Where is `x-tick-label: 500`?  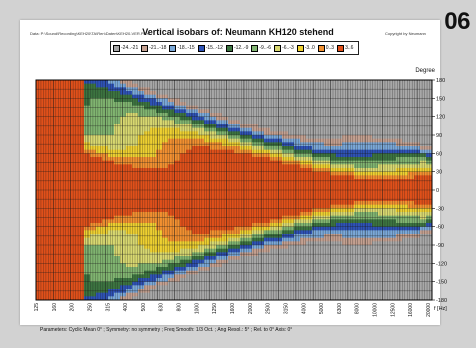 x-tick-label: 500 is located at coordinates (144, 307).